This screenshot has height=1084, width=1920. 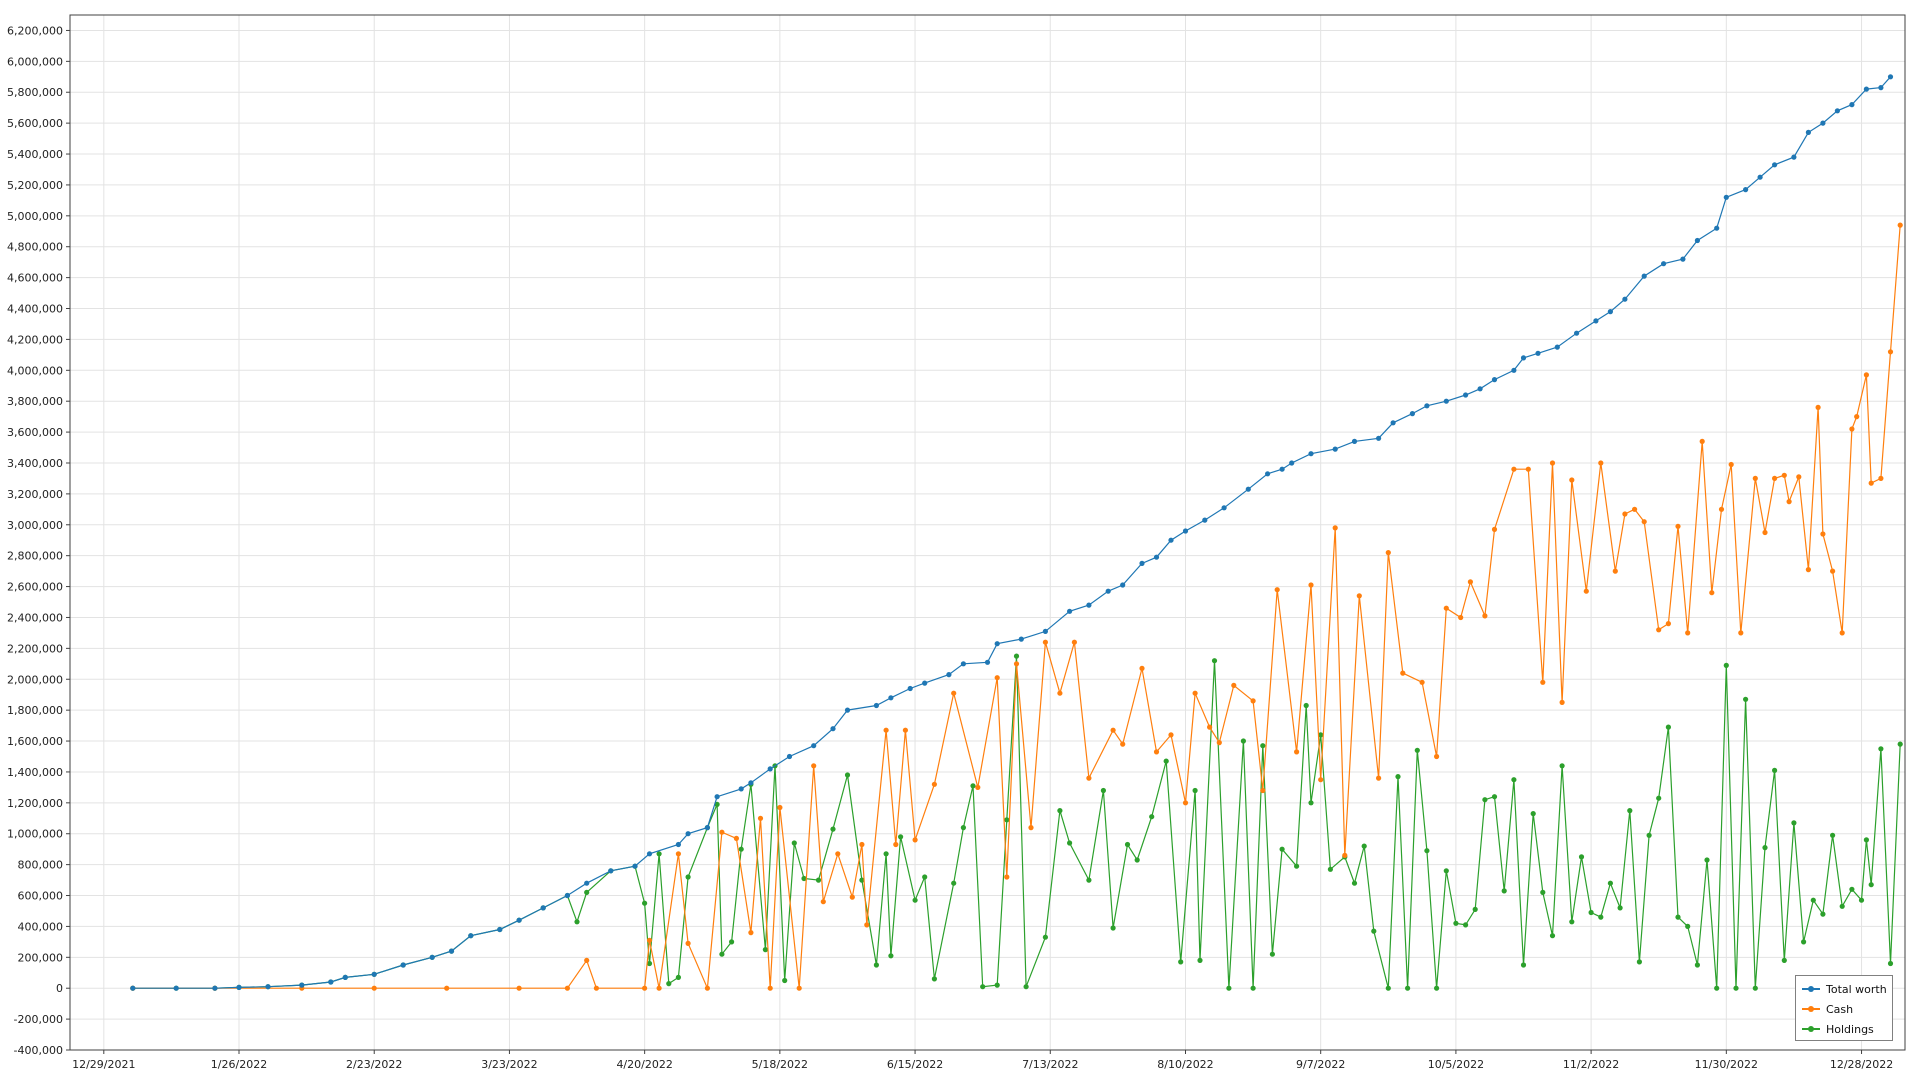 What do you see at coordinates (41, 957) in the screenshot?
I see `y-tick-label: 200,000` at bounding box center [41, 957].